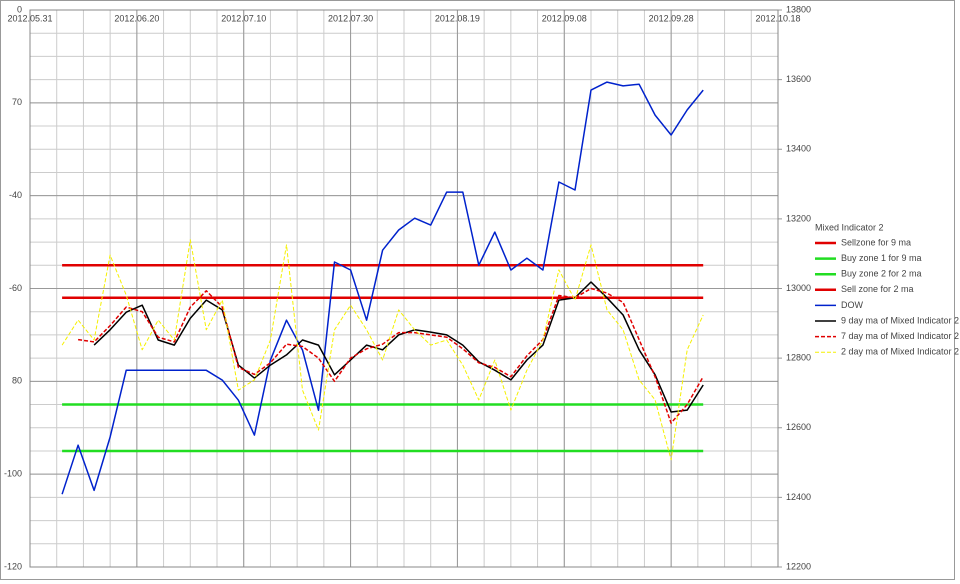  I want to click on legend-label: 7 day ma of Mixed Indicator 2, so click(900, 336).